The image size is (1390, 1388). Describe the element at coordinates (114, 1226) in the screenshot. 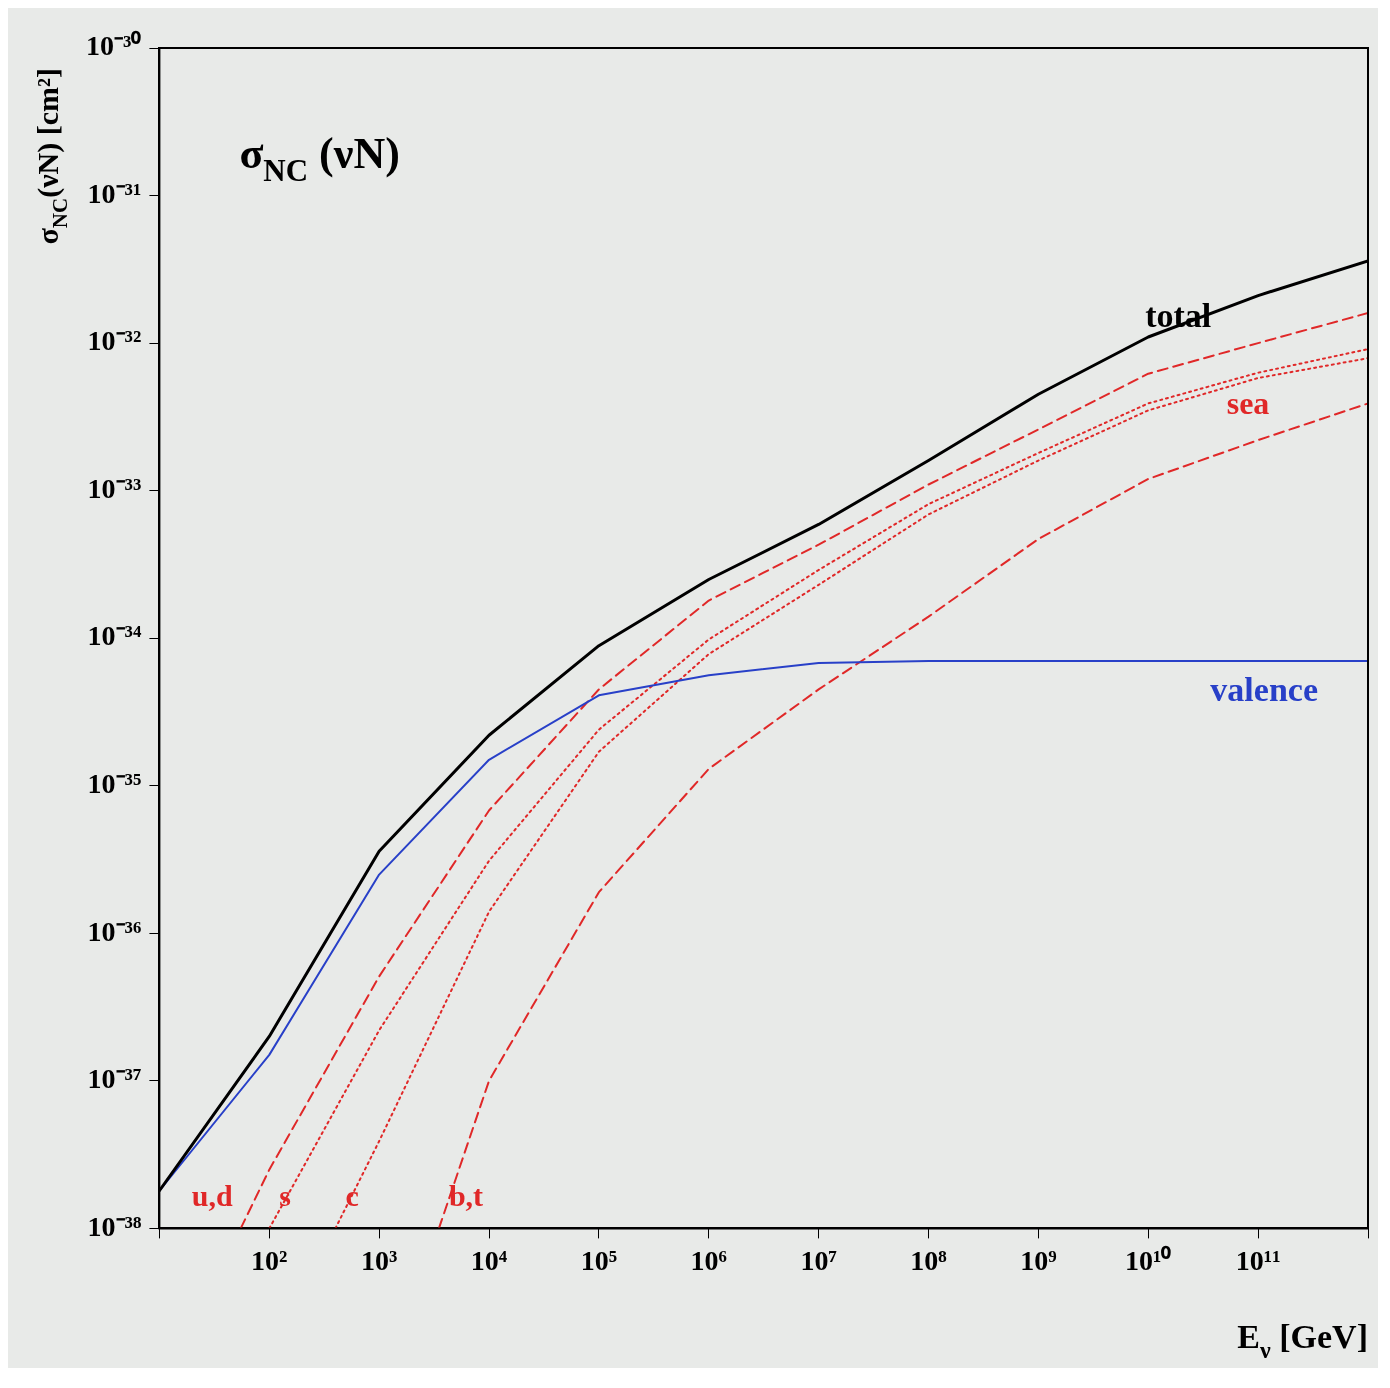

I see `y-tick-label: 10⁻³⁸` at that location.